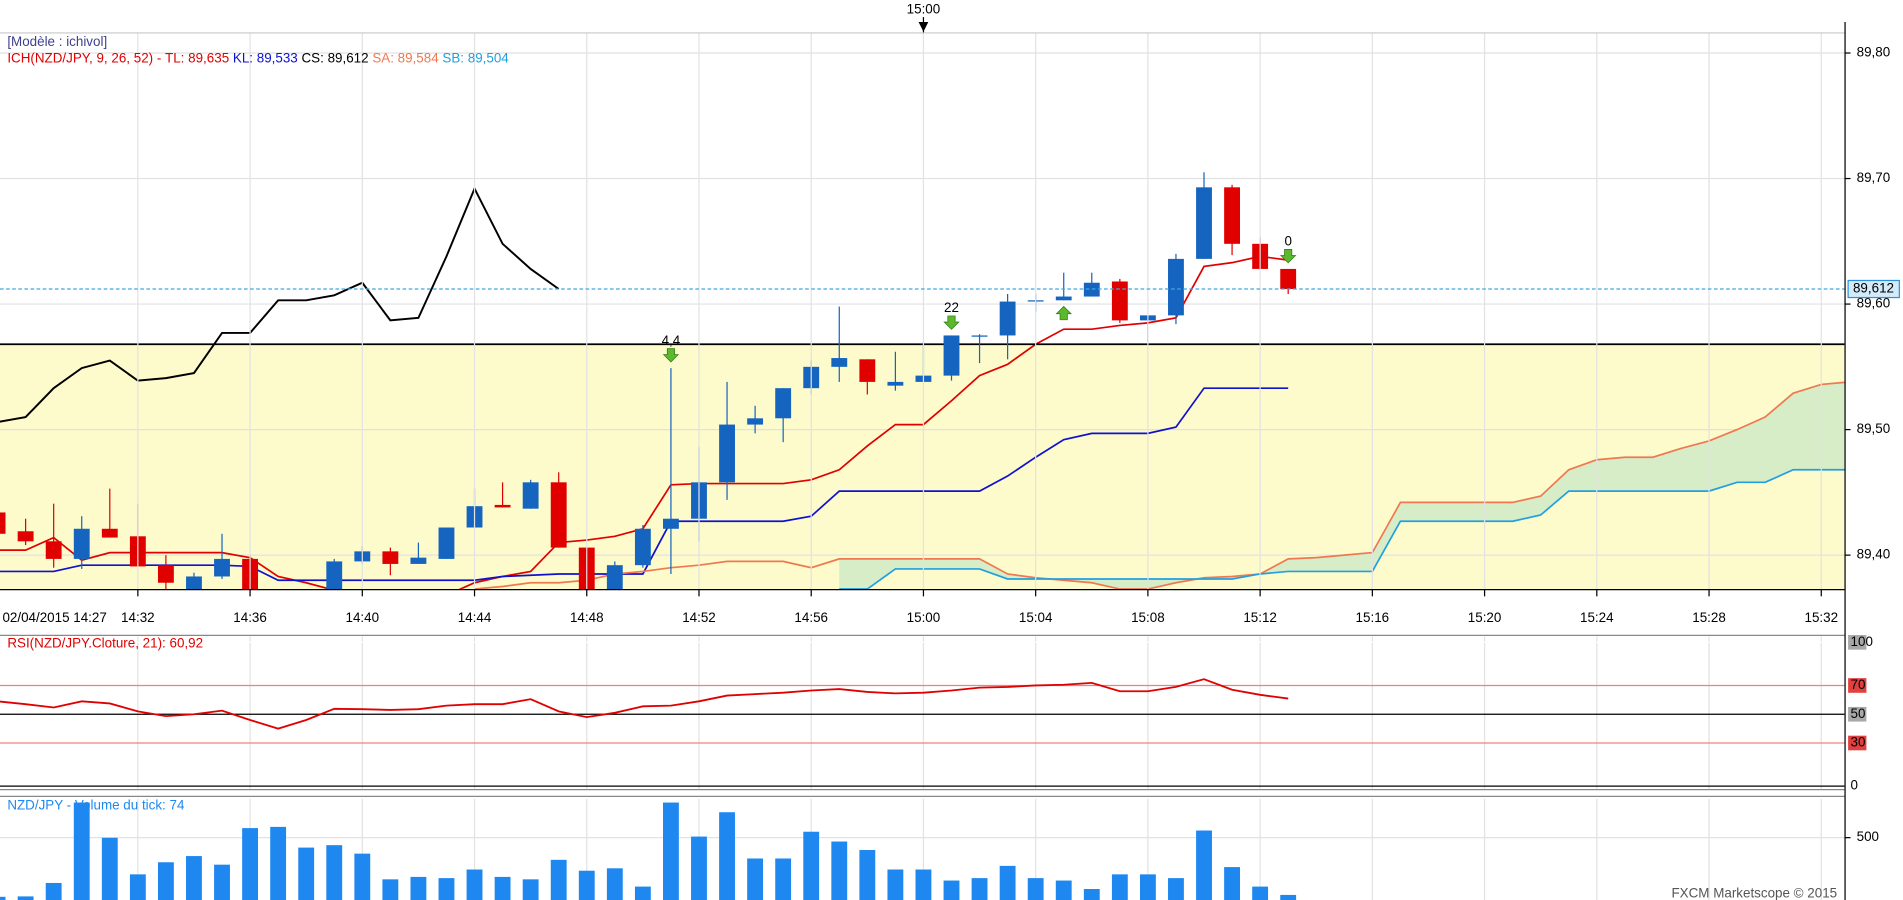 The height and width of the screenshot is (900, 1903). I want to click on signal-label: 0, so click(1287, 241).